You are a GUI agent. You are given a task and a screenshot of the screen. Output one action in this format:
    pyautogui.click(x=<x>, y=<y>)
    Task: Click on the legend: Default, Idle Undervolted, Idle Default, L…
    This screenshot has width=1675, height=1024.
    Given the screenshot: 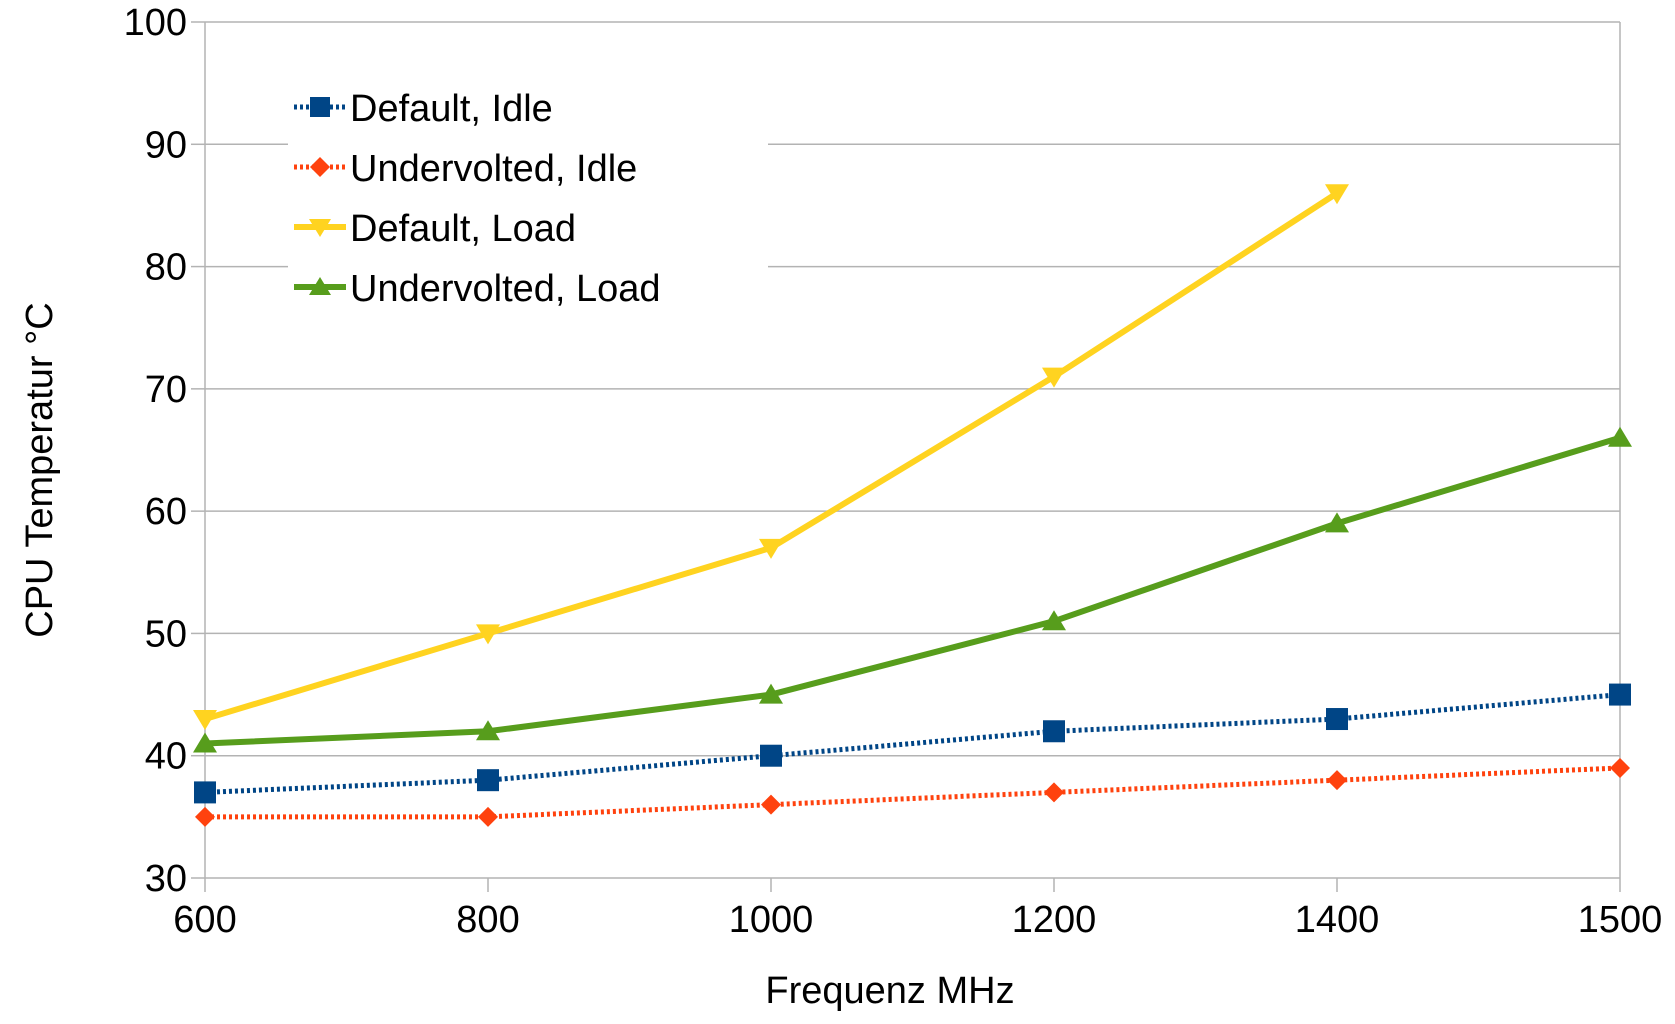 What is the action you would take?
    pyautogui.click(x=528, y=197)
    